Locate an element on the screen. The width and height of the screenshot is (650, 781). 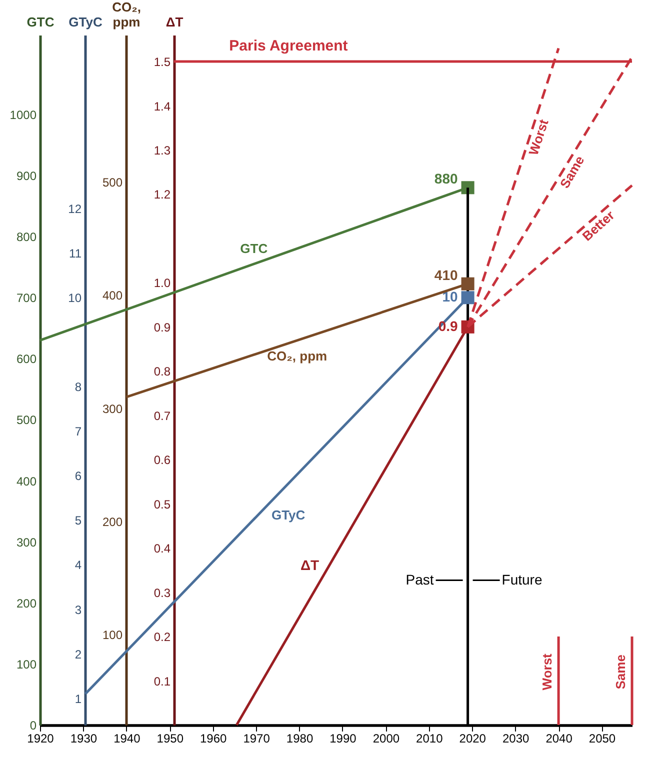
text: Same is located at coordinates (620, 672).